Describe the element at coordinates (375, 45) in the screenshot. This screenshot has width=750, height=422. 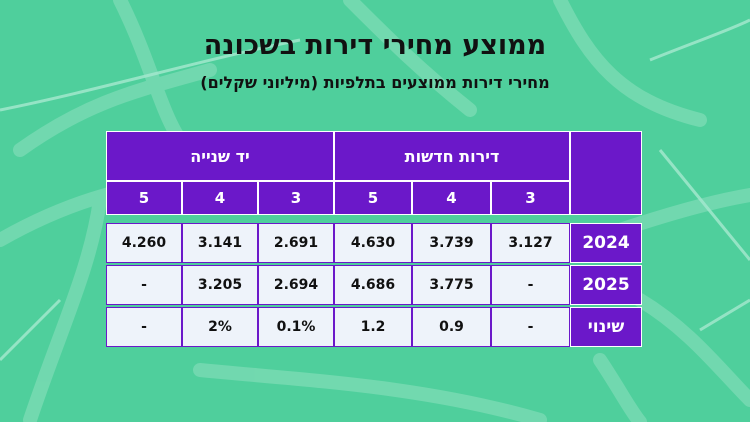
I see `chart-title: ממוצע מחירי דירות בשכונה` at that location.